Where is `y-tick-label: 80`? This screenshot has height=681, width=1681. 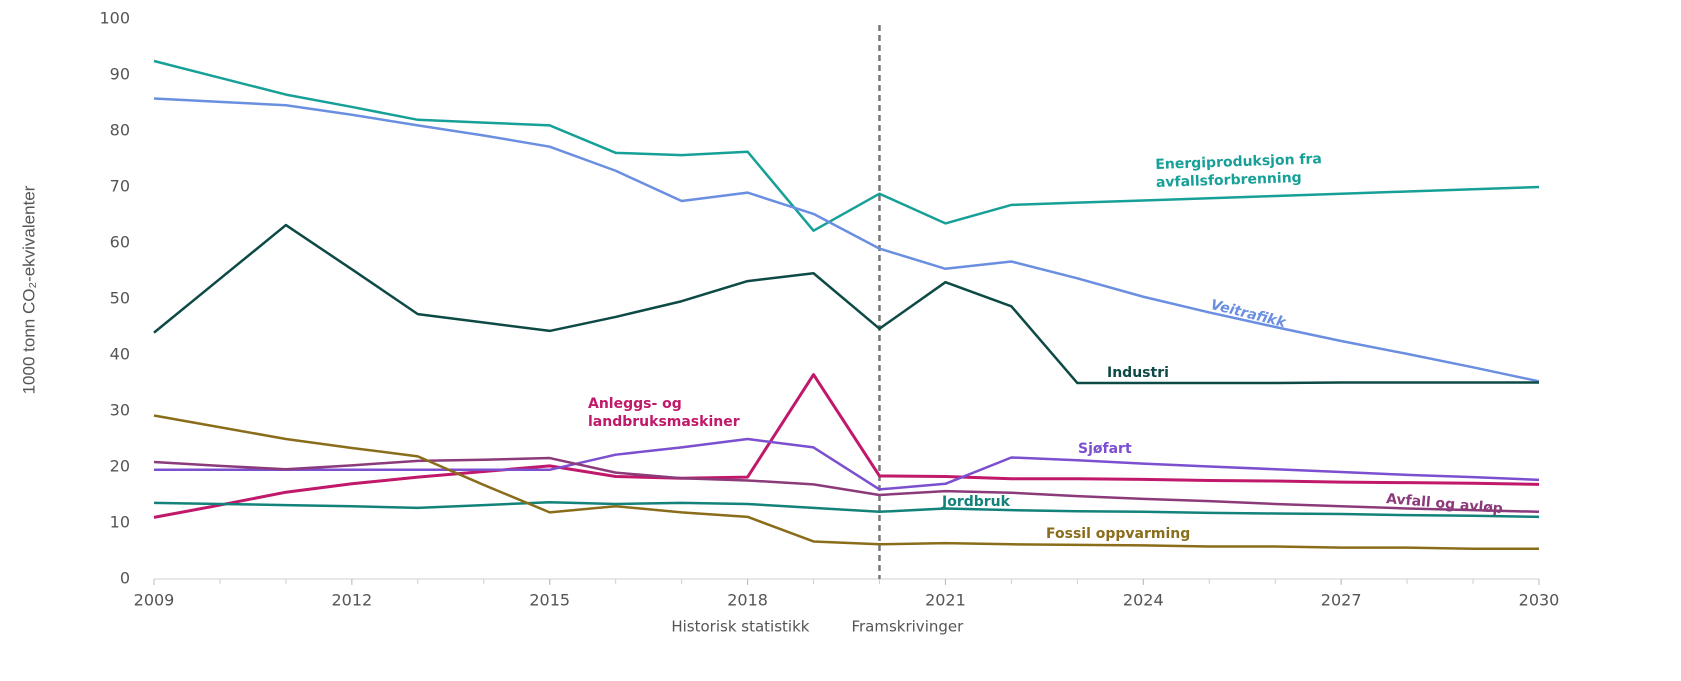
y-tick-label: 80 is located at coordinates (120, 130).